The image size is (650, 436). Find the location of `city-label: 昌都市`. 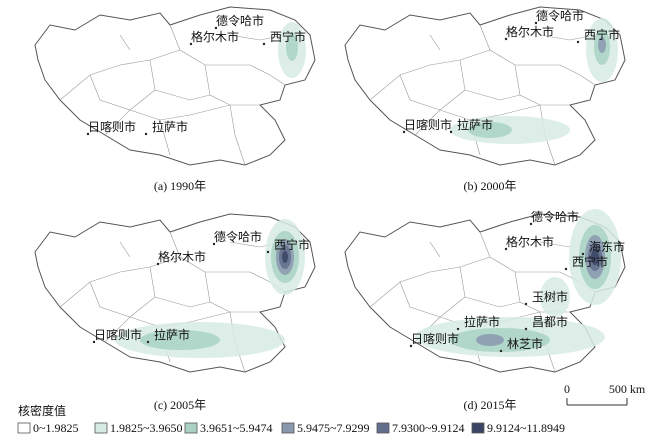

city-label: 昌都市 is located at coordinates (550, 321).